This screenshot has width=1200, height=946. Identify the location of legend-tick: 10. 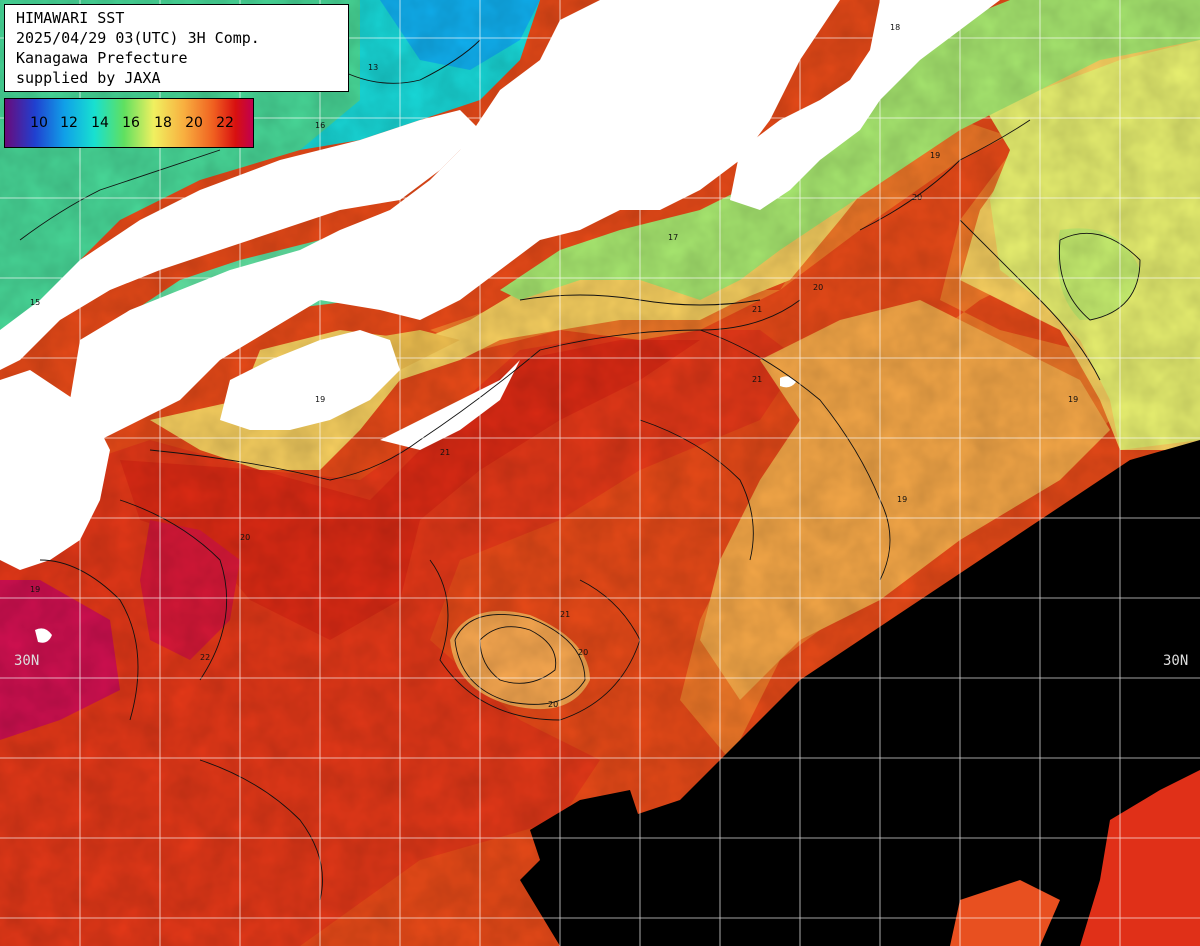
(39, 123).